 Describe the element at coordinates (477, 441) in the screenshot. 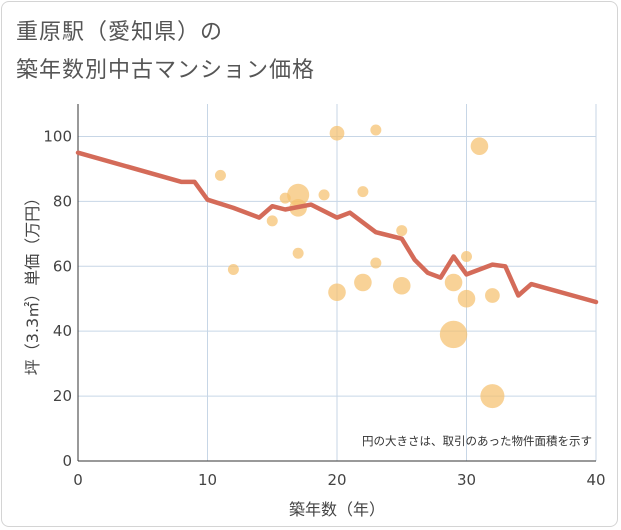

I see `bubble-size-note: 円の大きさは、取引のあった物件面積を示す` at that location.